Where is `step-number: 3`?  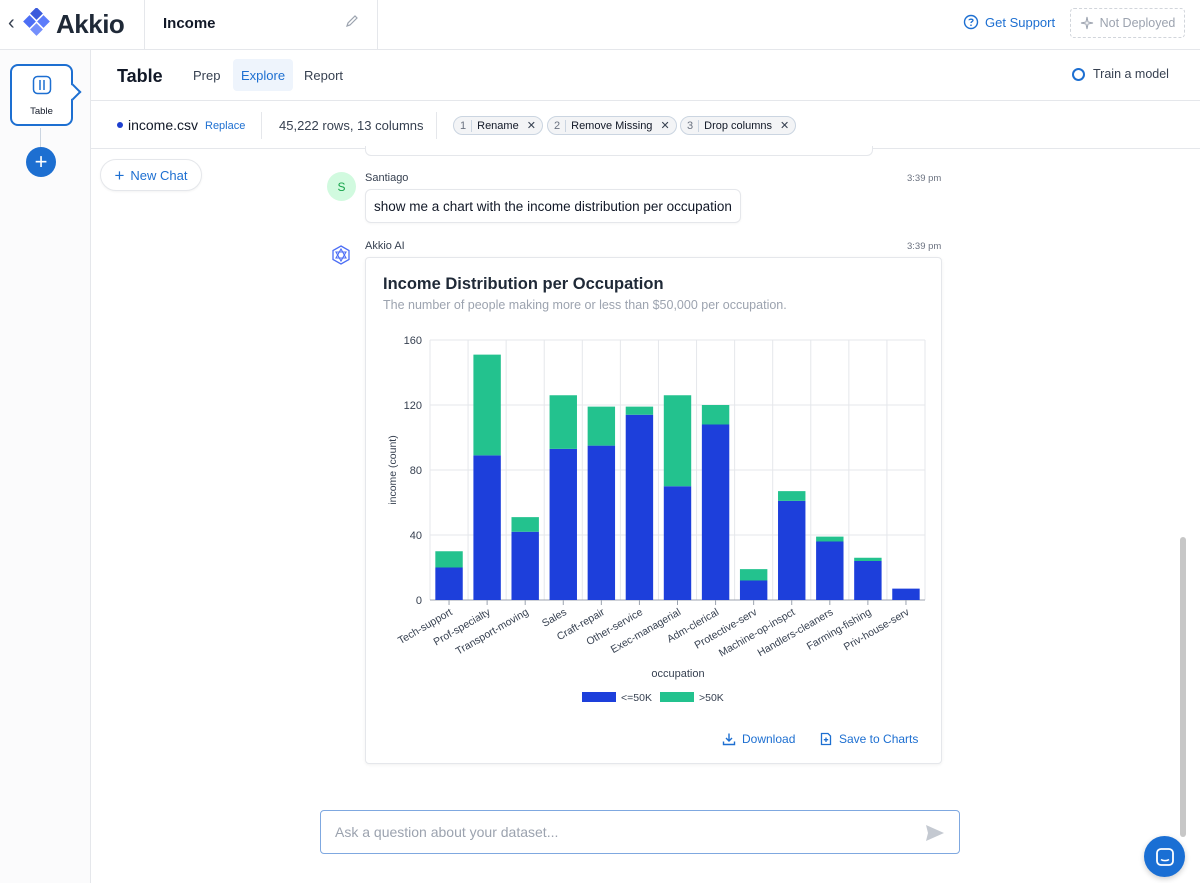
step-number: 3 is located at coordinates (693, 125).